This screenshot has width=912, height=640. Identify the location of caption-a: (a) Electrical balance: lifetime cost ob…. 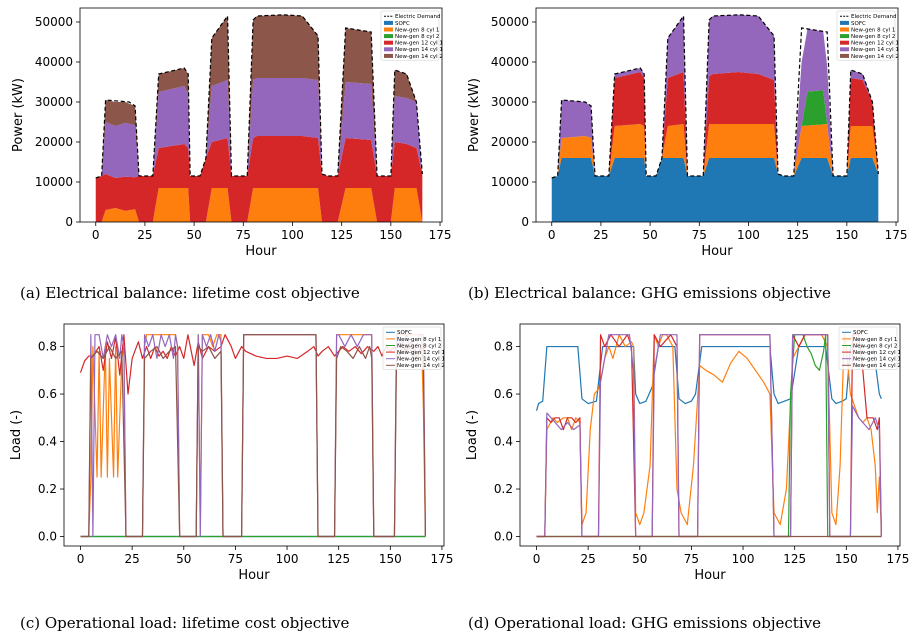
(190, 293).